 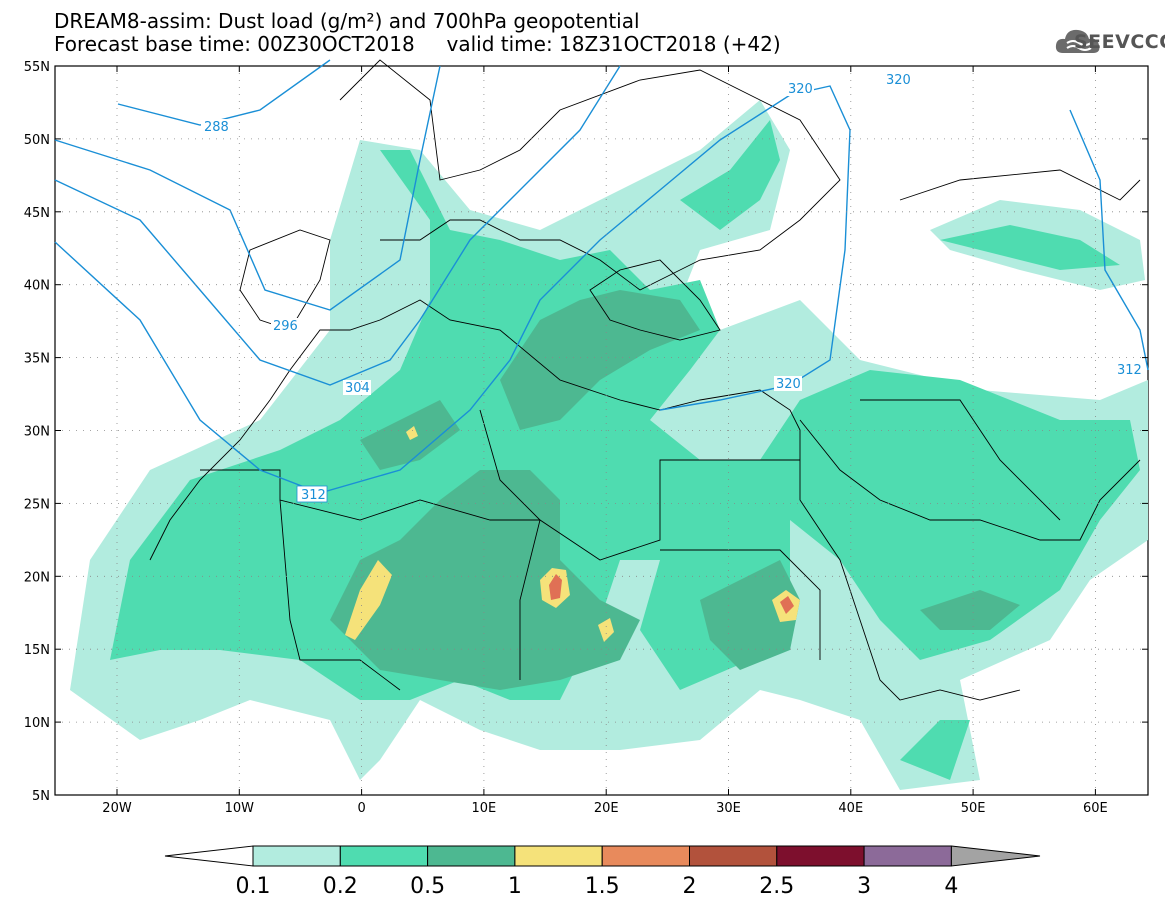 What do you see at coordinates (602, 872) in the screenshot?
I see `colorbar: 0.1 0.2 0.5 1 1.5 2 2.5 3 4` at bounding box center [602, 872].